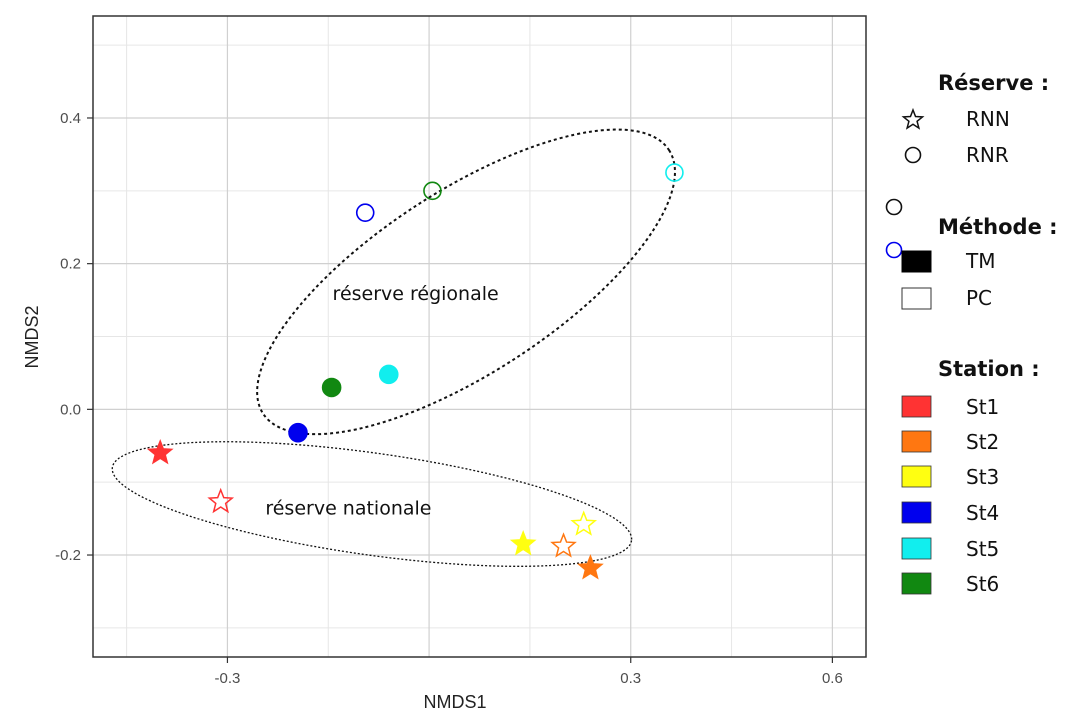 The image size is (1075, 720). I want to click on y-tick-label: 0.4, so click(70, 118).